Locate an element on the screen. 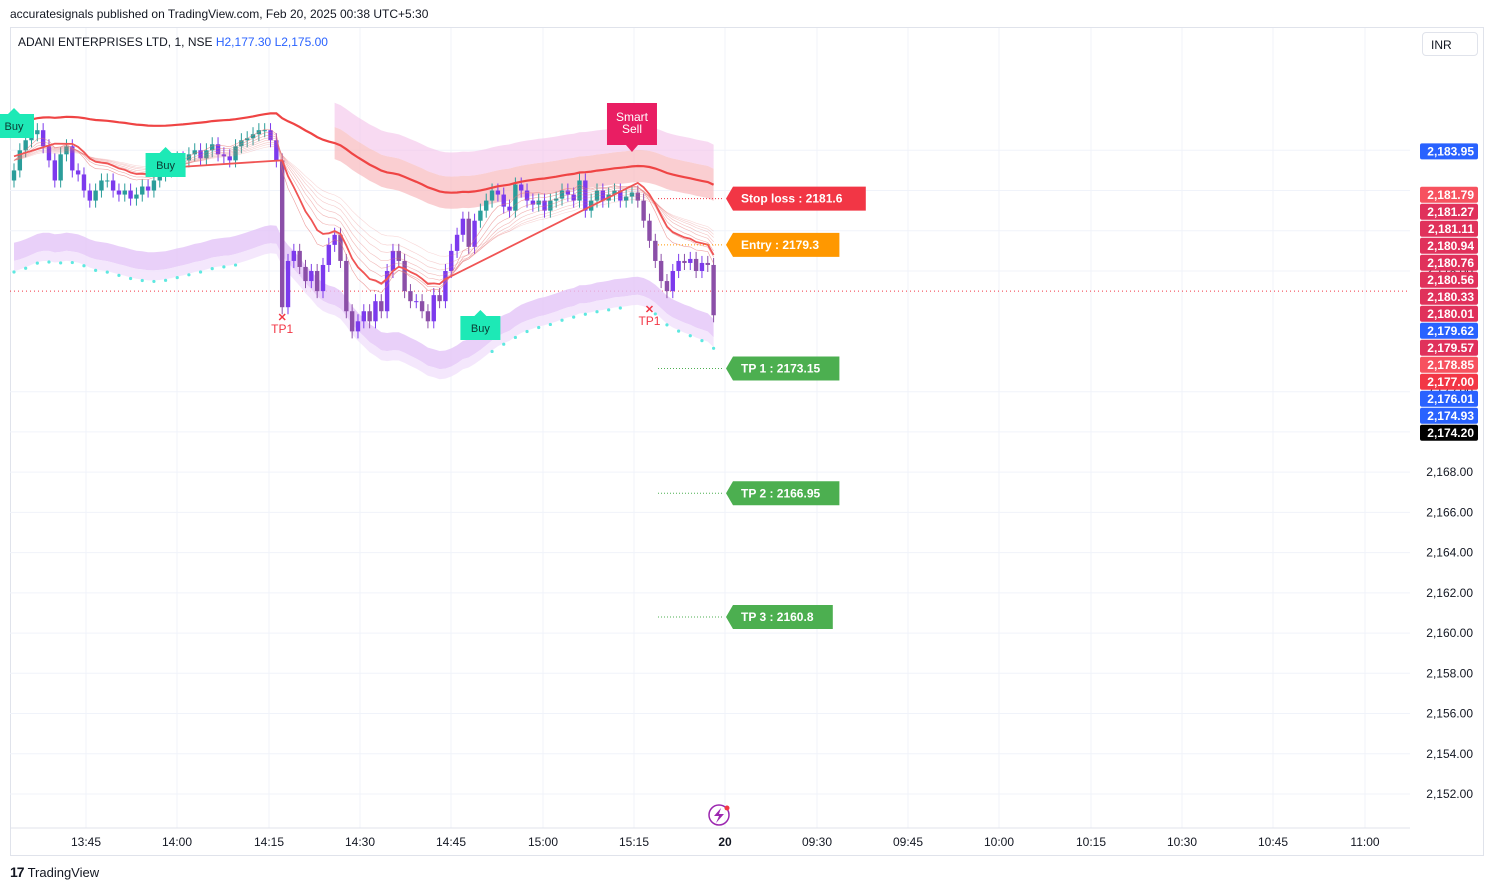 This screenshot has width=1494, height=891. time-tick-label: 10:45 is located at coordinates (1273, 842).